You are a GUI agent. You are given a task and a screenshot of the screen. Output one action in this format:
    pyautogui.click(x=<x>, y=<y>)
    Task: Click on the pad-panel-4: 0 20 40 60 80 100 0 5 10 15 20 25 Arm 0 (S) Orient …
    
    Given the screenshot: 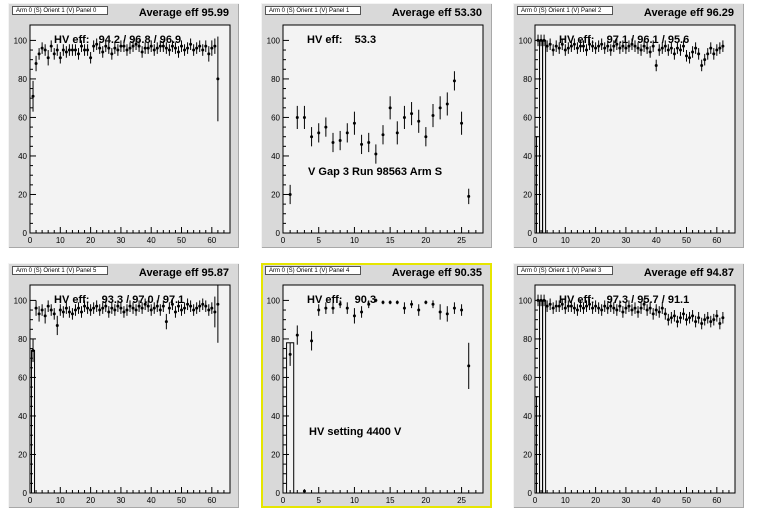 What is the action you would take?
    pyautogui.click(x=376, y=385)
    